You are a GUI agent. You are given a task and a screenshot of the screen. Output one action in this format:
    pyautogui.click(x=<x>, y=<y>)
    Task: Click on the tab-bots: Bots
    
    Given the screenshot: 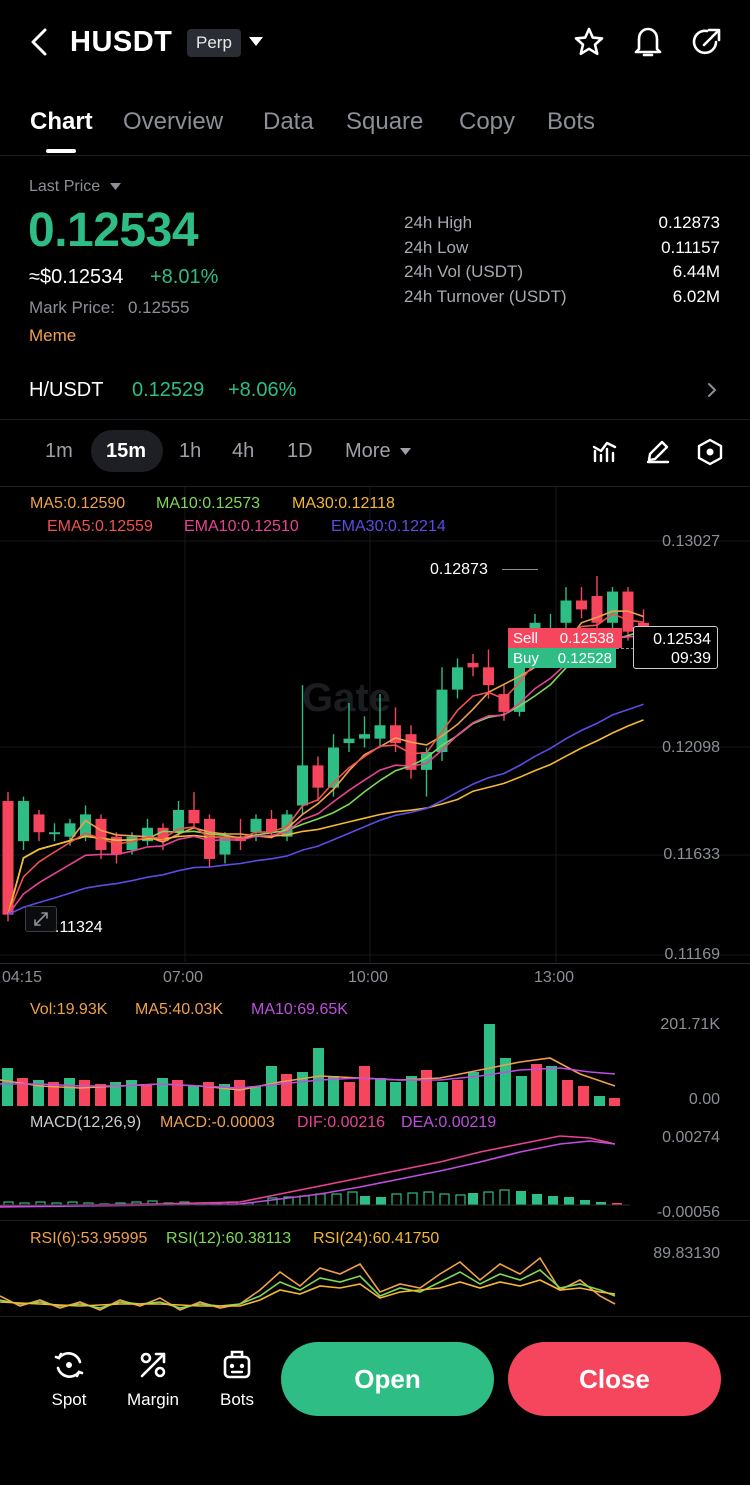 What is the action you would take?
    pyautogui.click(x=571, y=121)
    